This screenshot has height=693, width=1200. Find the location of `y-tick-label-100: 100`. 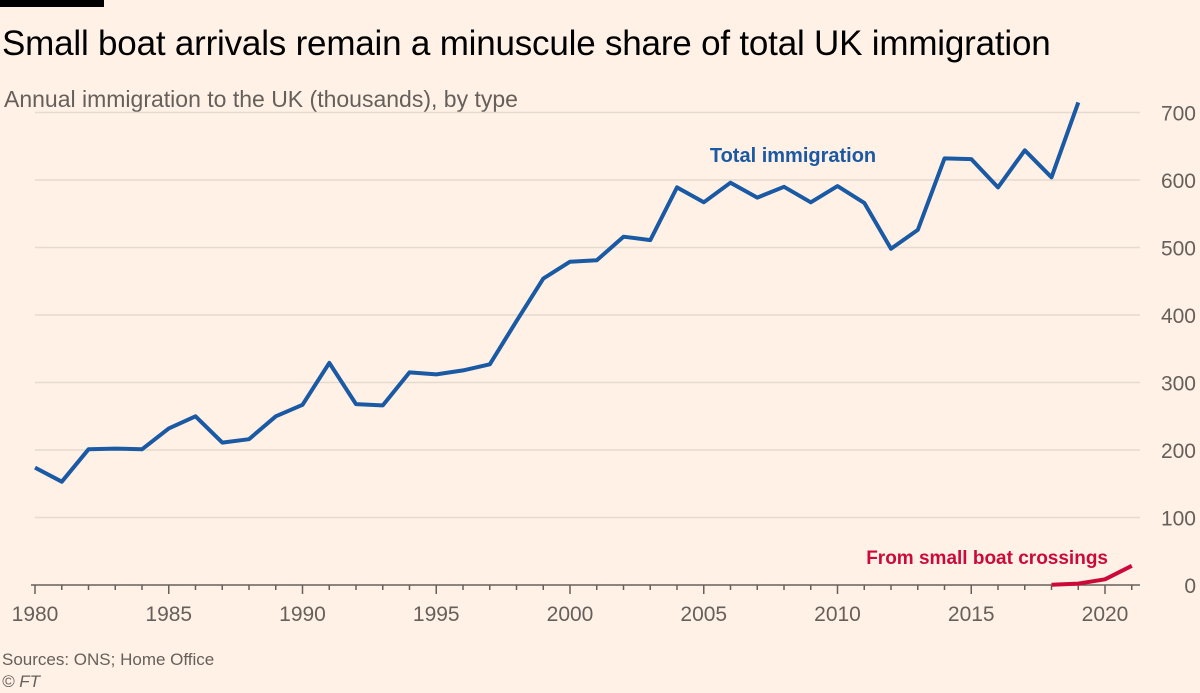

y-tick-label-100: 100 is located at coordinates (1178, 519).